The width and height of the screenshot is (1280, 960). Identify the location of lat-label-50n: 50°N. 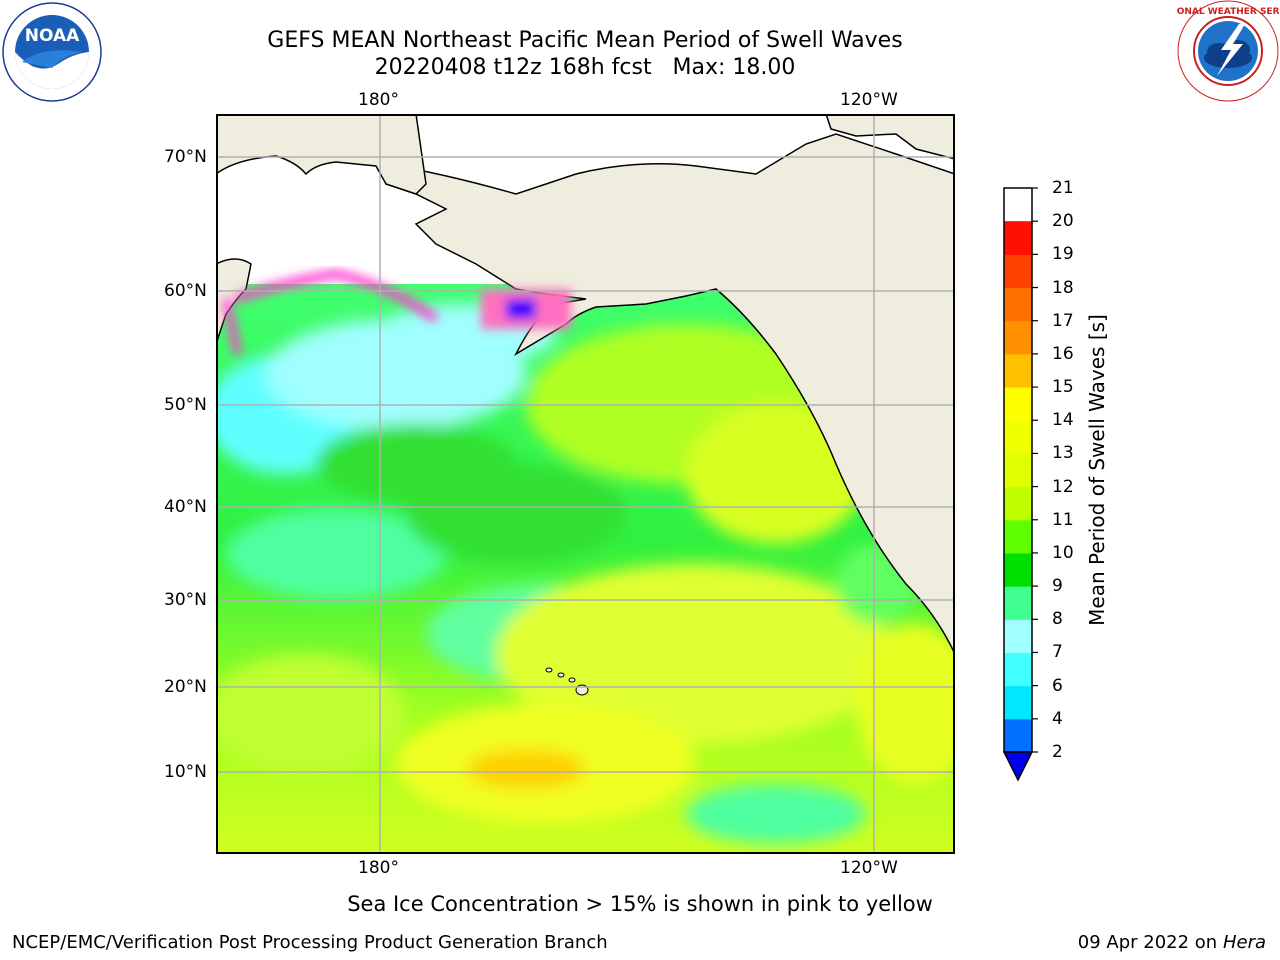
(185, 405).